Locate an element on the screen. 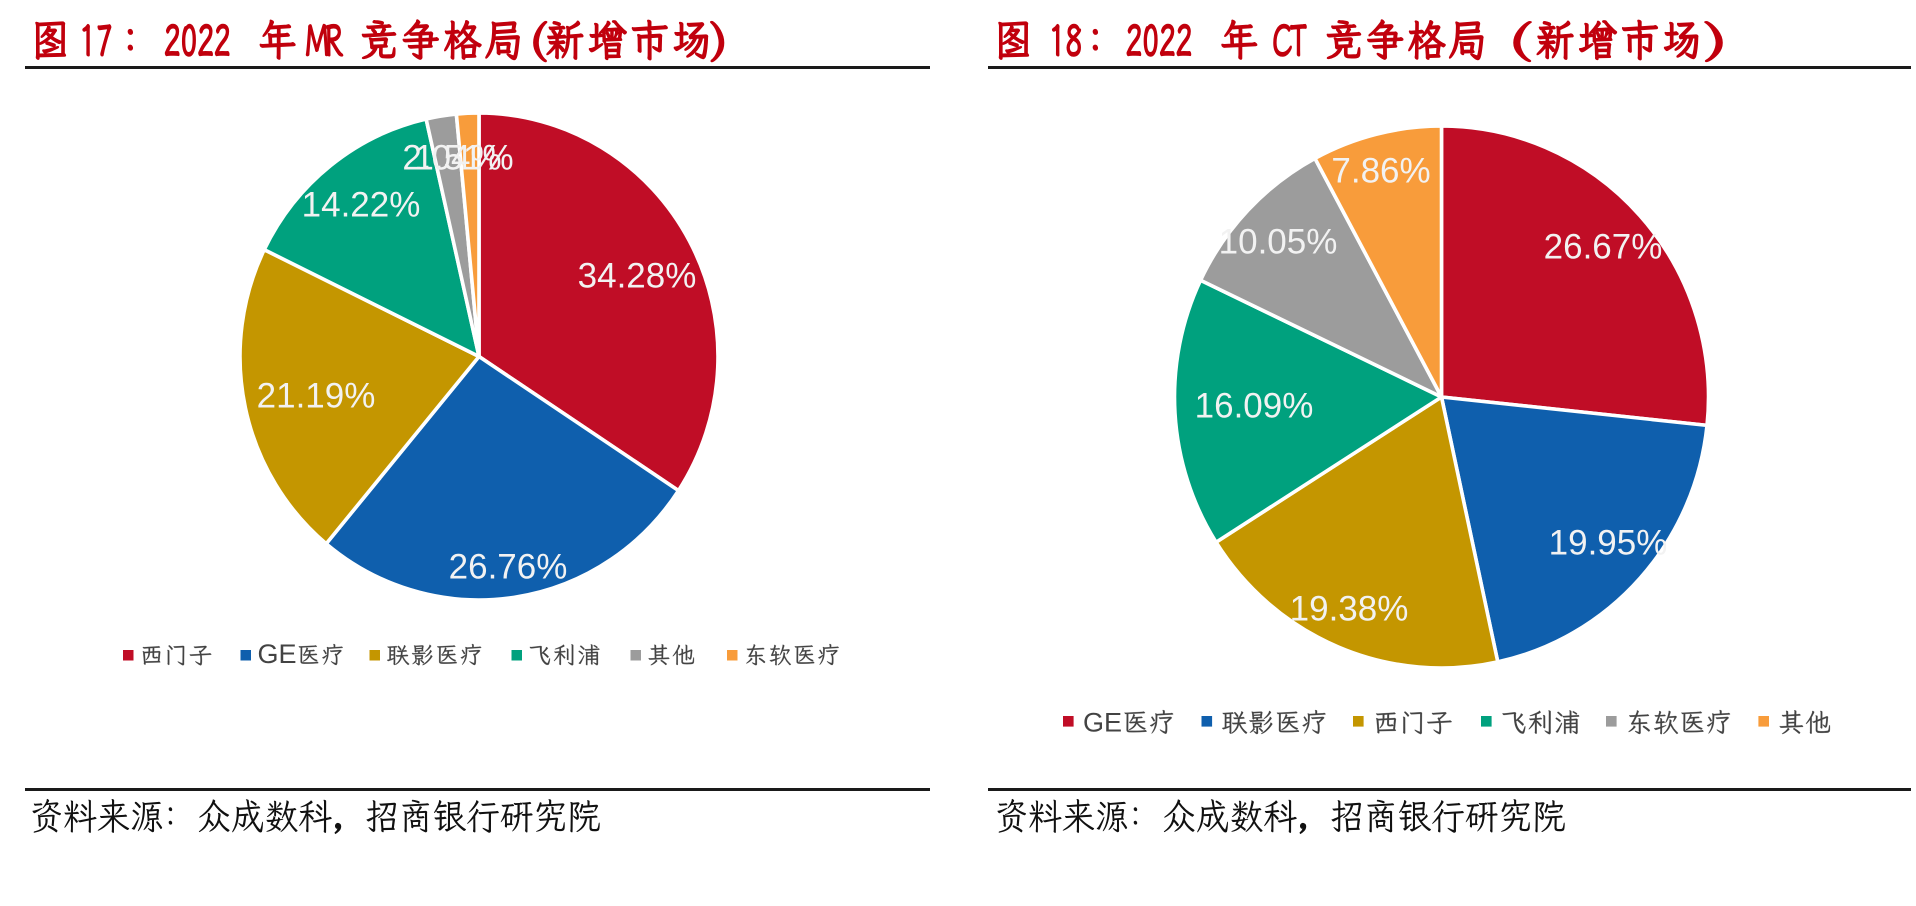  svg-text: 19.38% is located at coordinates (1349, 609).